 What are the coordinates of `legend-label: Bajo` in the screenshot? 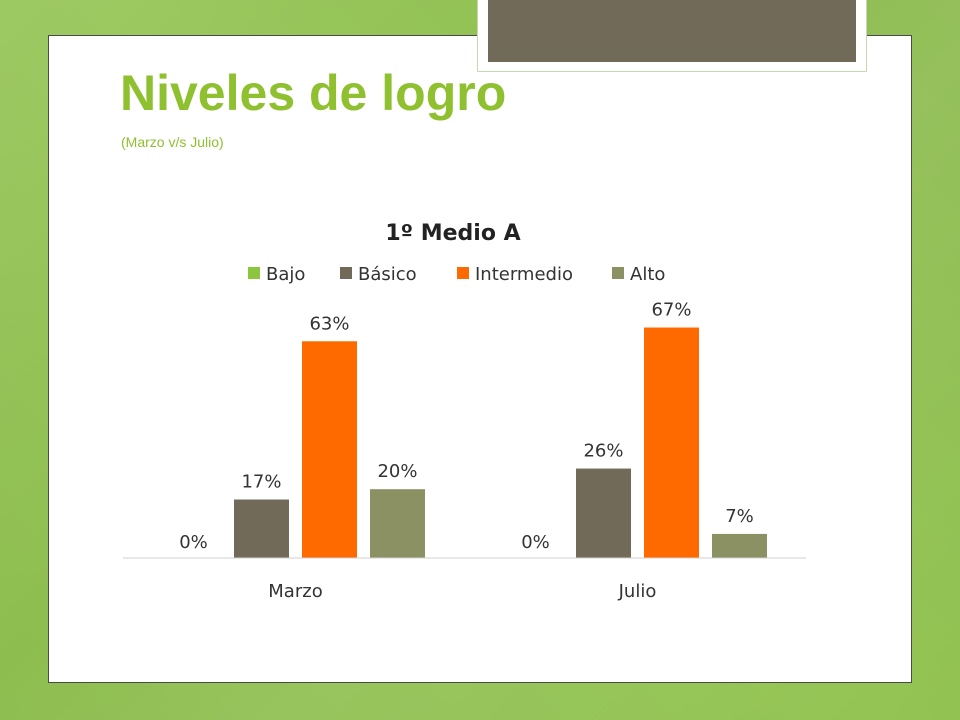 It's located at (285, 274).